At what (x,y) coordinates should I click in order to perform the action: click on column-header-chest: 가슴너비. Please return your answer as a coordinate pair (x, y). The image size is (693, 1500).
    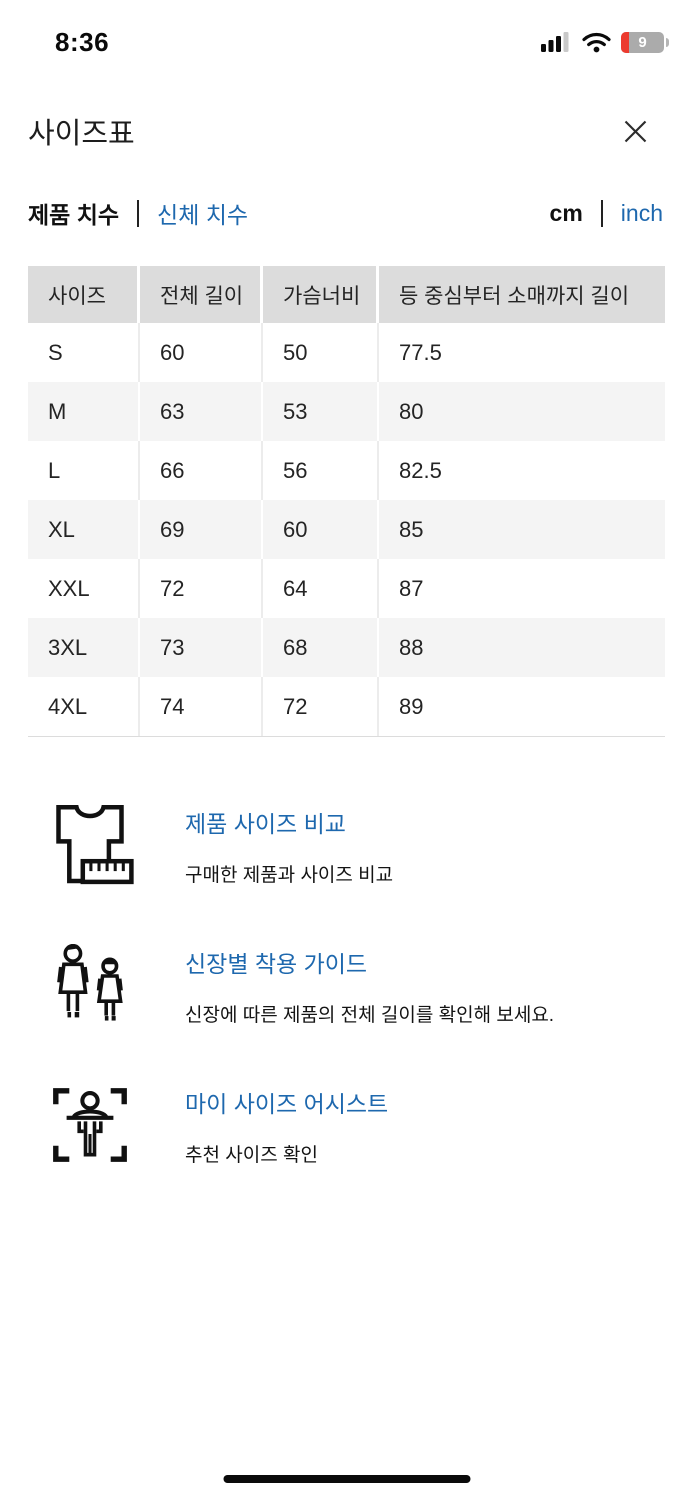
    Looking at the image, I should click on (321, 294).